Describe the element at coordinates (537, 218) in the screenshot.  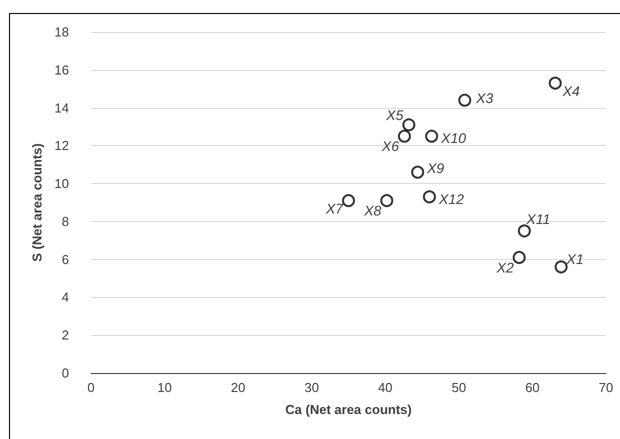
I see `annotation: X11` at that location.